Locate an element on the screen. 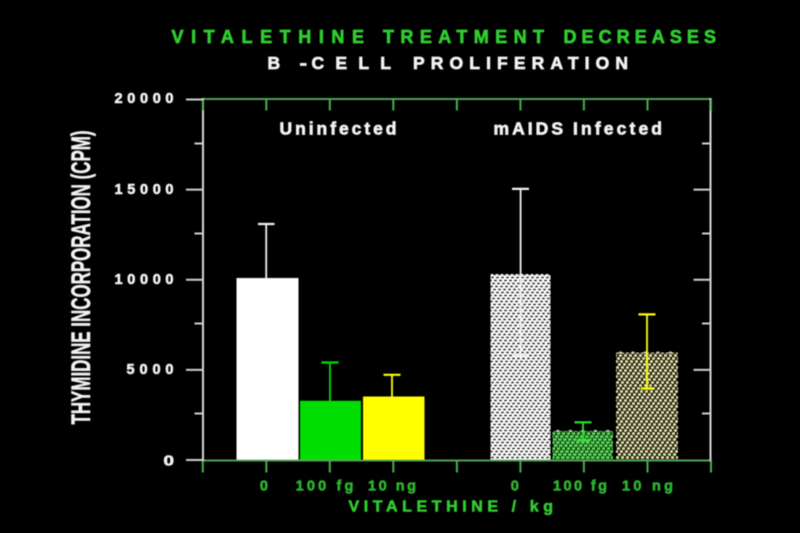  svg-text: VITALETHINE / kg is located at coordinates (451, 507).